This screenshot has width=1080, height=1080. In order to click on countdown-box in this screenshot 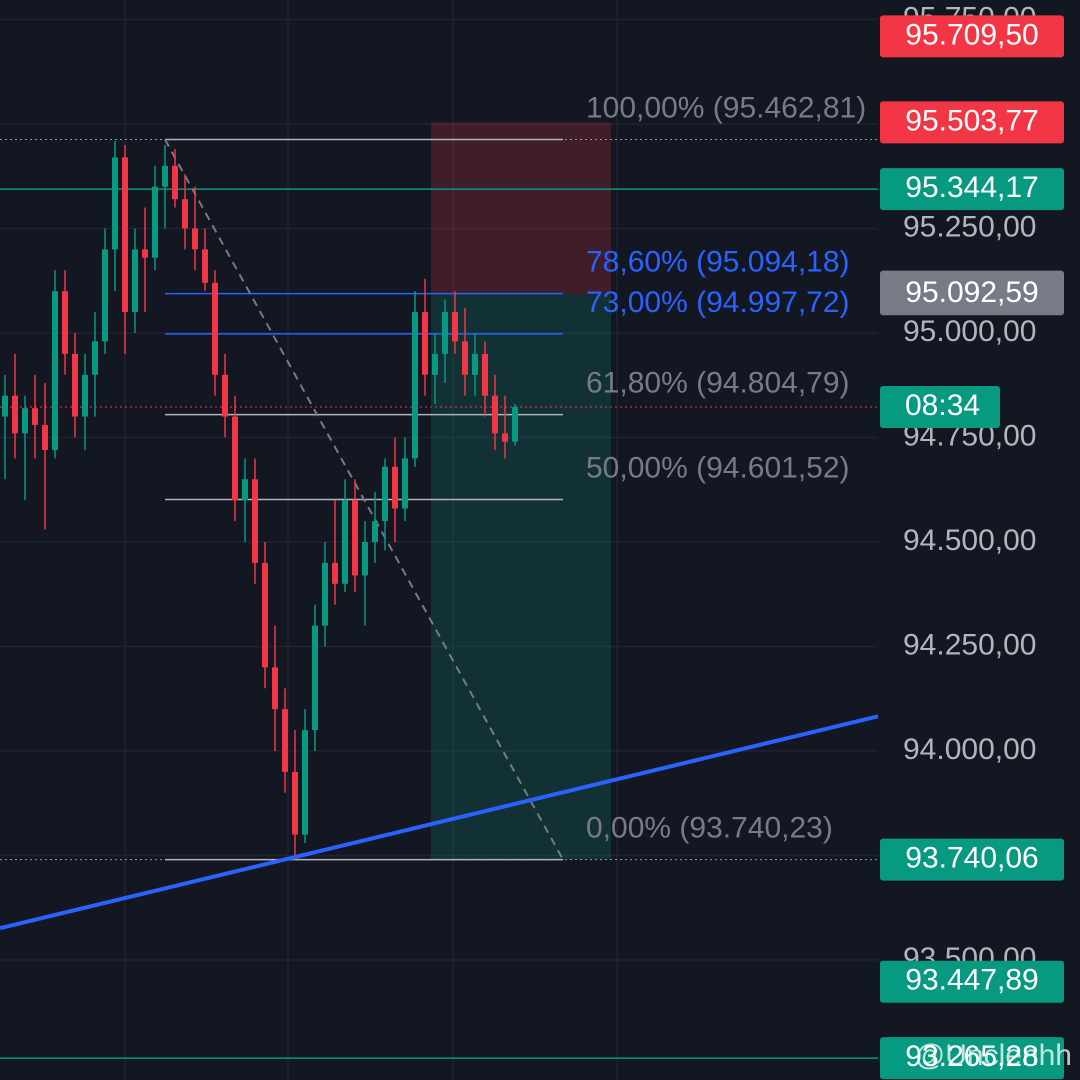, I will do `click(940, 406)`.